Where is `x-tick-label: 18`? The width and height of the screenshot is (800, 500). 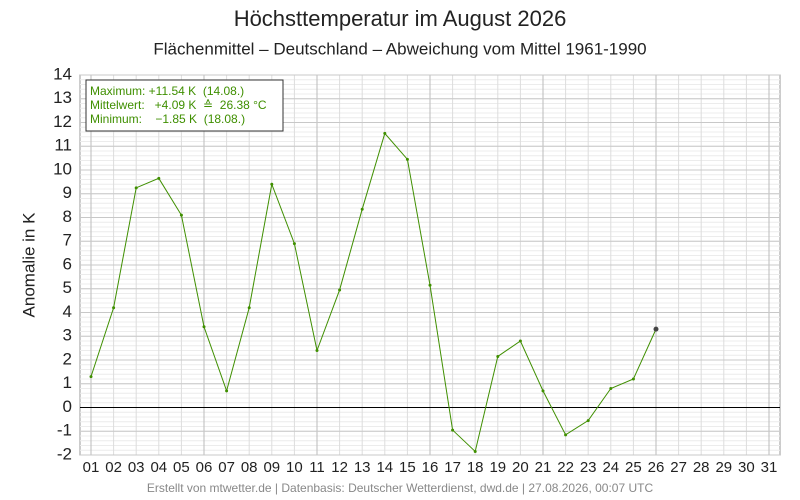 x-tick-label: 18 is located at coordinates (475, 467).